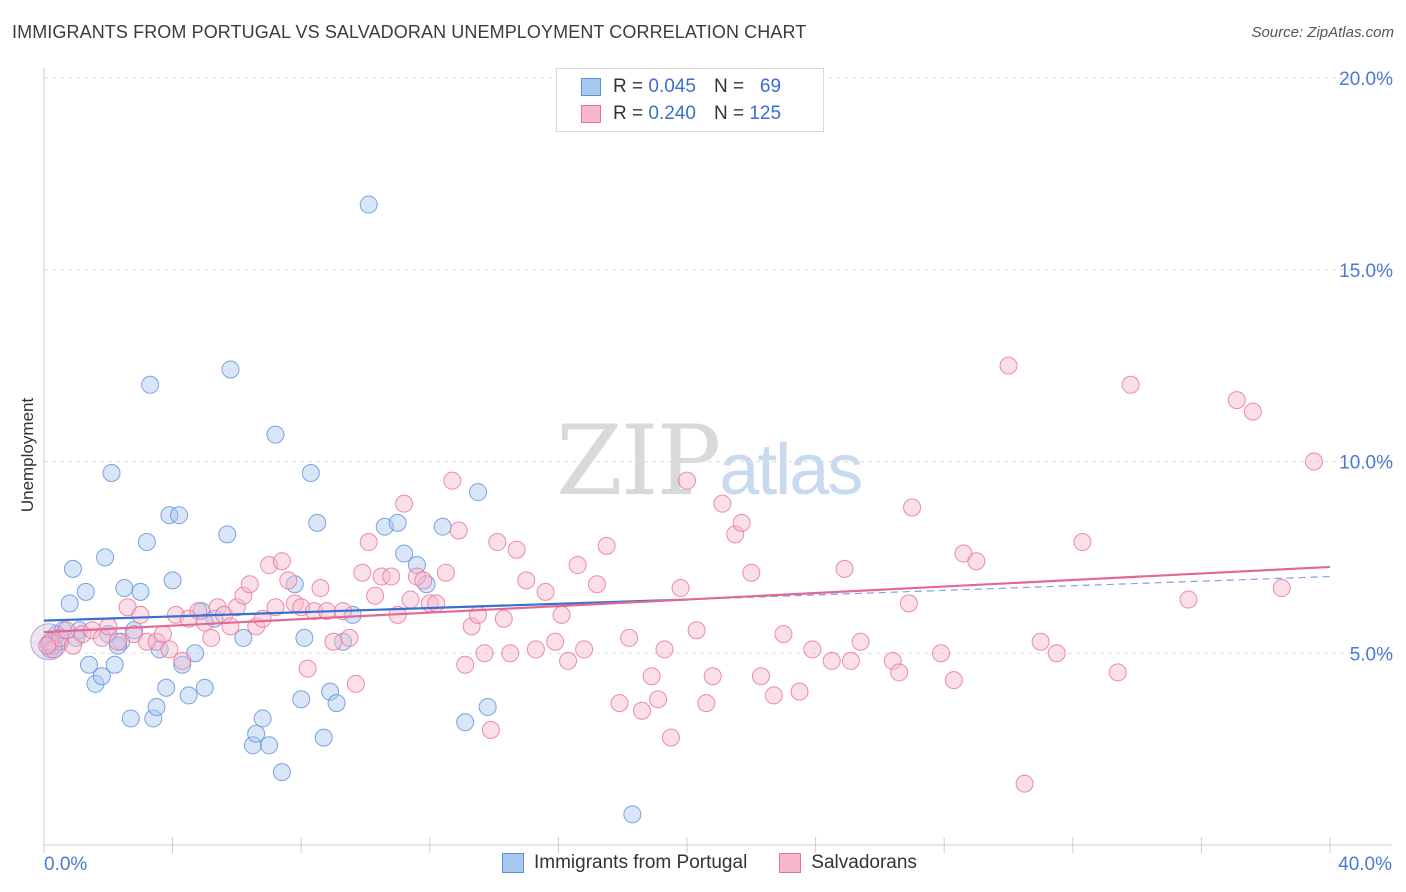 Image resolution: width=1406 pixels, height=892 pixels. What do you see at coordinates (49, 642) in the screenshot?
I see `data-point-cluster` at bounding box center [49, 642].